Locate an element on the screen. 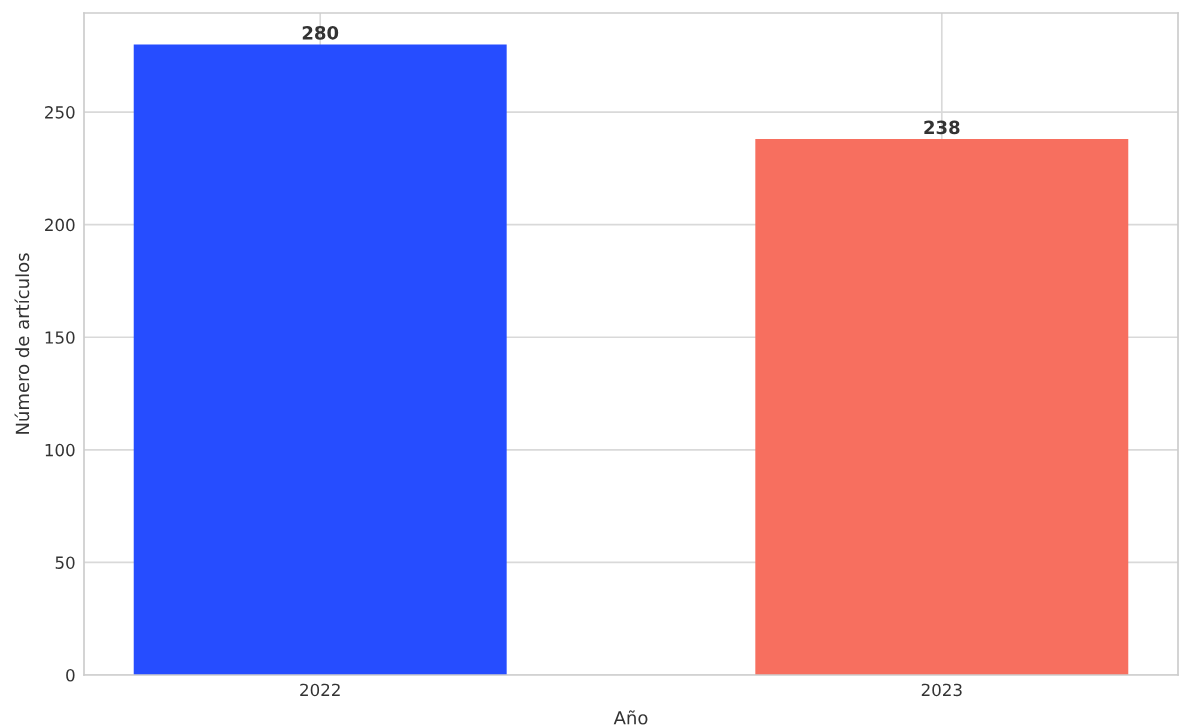 The width and height of the screenshot is (1179, 728). y-tick-label: 200 is located at coordinates (60, 225).